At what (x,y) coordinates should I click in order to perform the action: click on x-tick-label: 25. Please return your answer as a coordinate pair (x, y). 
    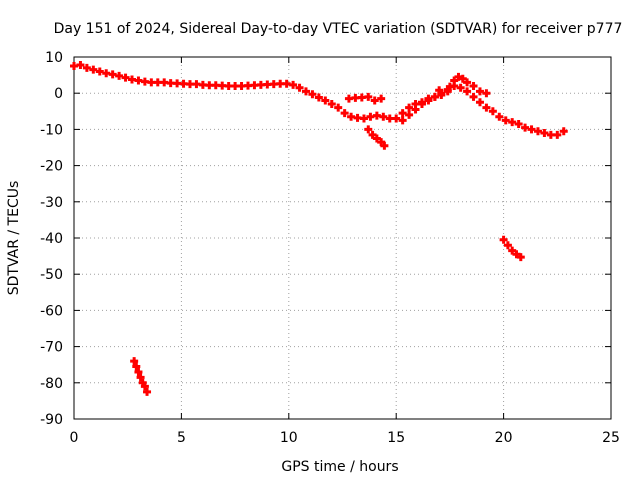
    Looking at the image, I should click on (611, 438).